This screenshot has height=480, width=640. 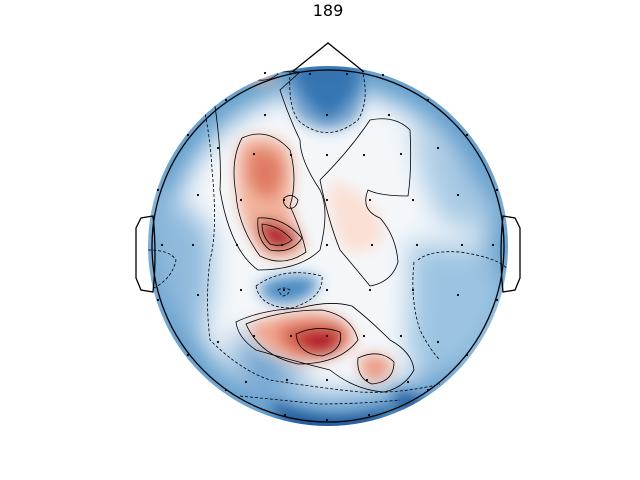 What do you see at coordinates (328, 10) in the screenshot?
I see `chart-title: 189` at bounding box center [328, 10].